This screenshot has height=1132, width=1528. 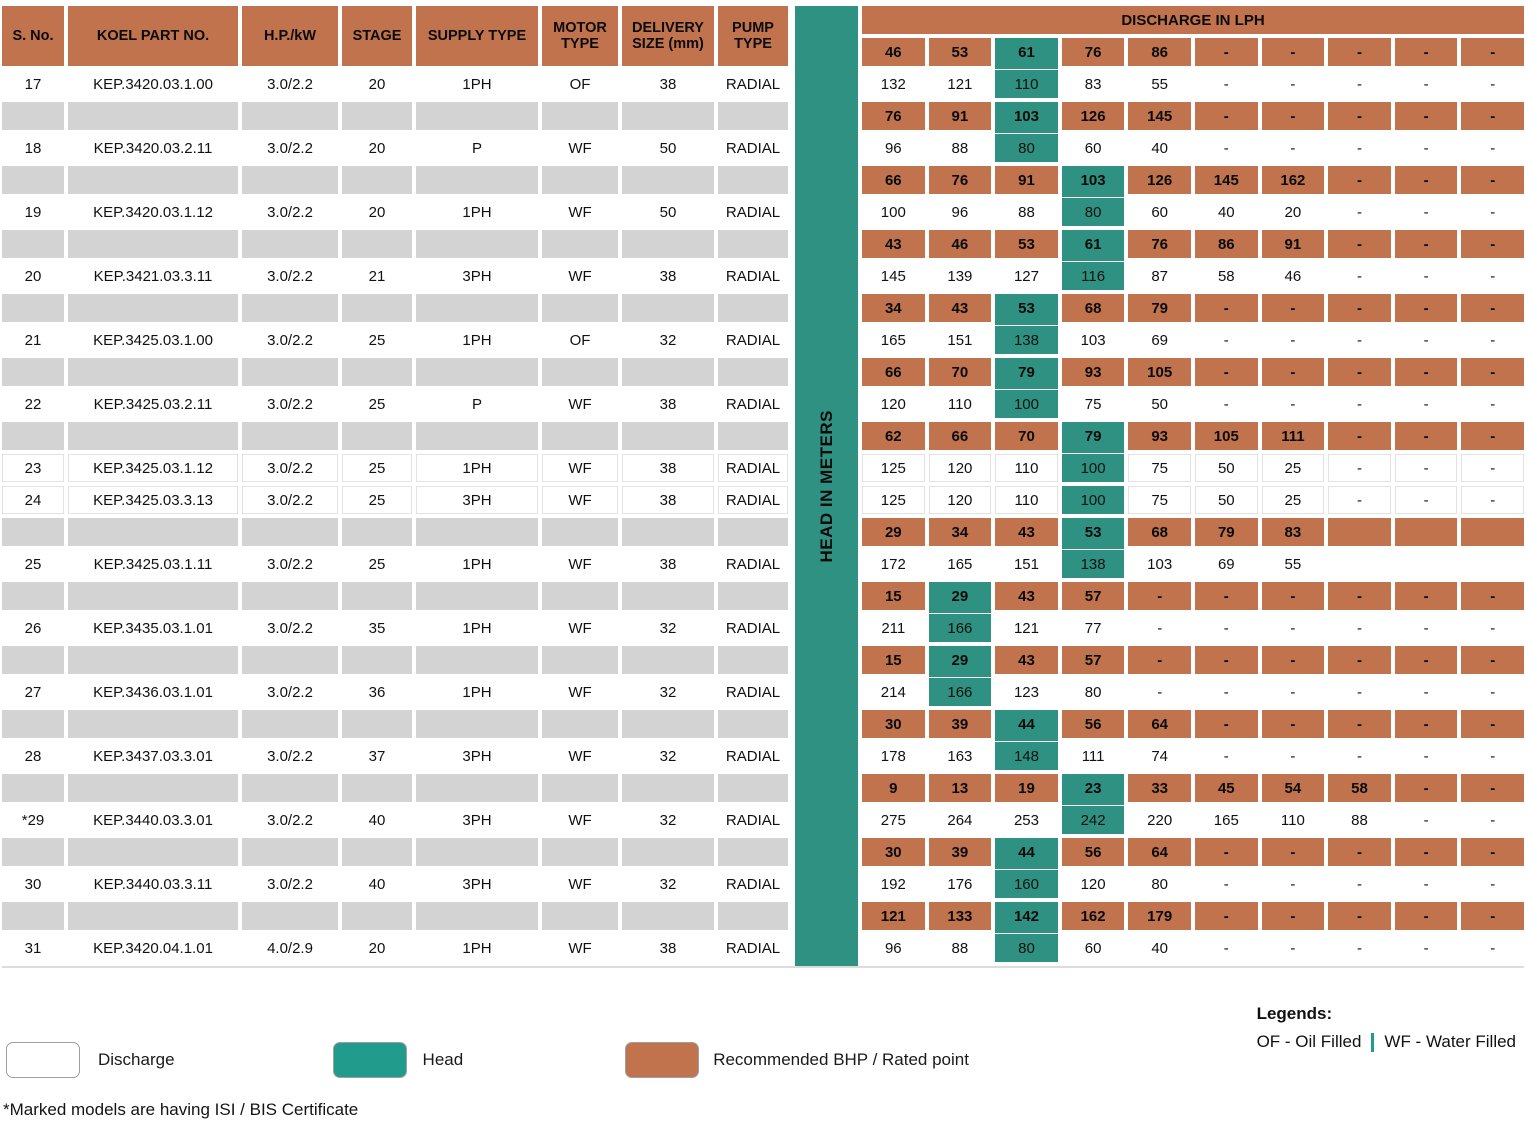 What do you see at coordinates (1193, 436) in the screenshot?
I see `head-row: 62 66 70 79 93 105 111- - -` at bounding box center [1193, 436].